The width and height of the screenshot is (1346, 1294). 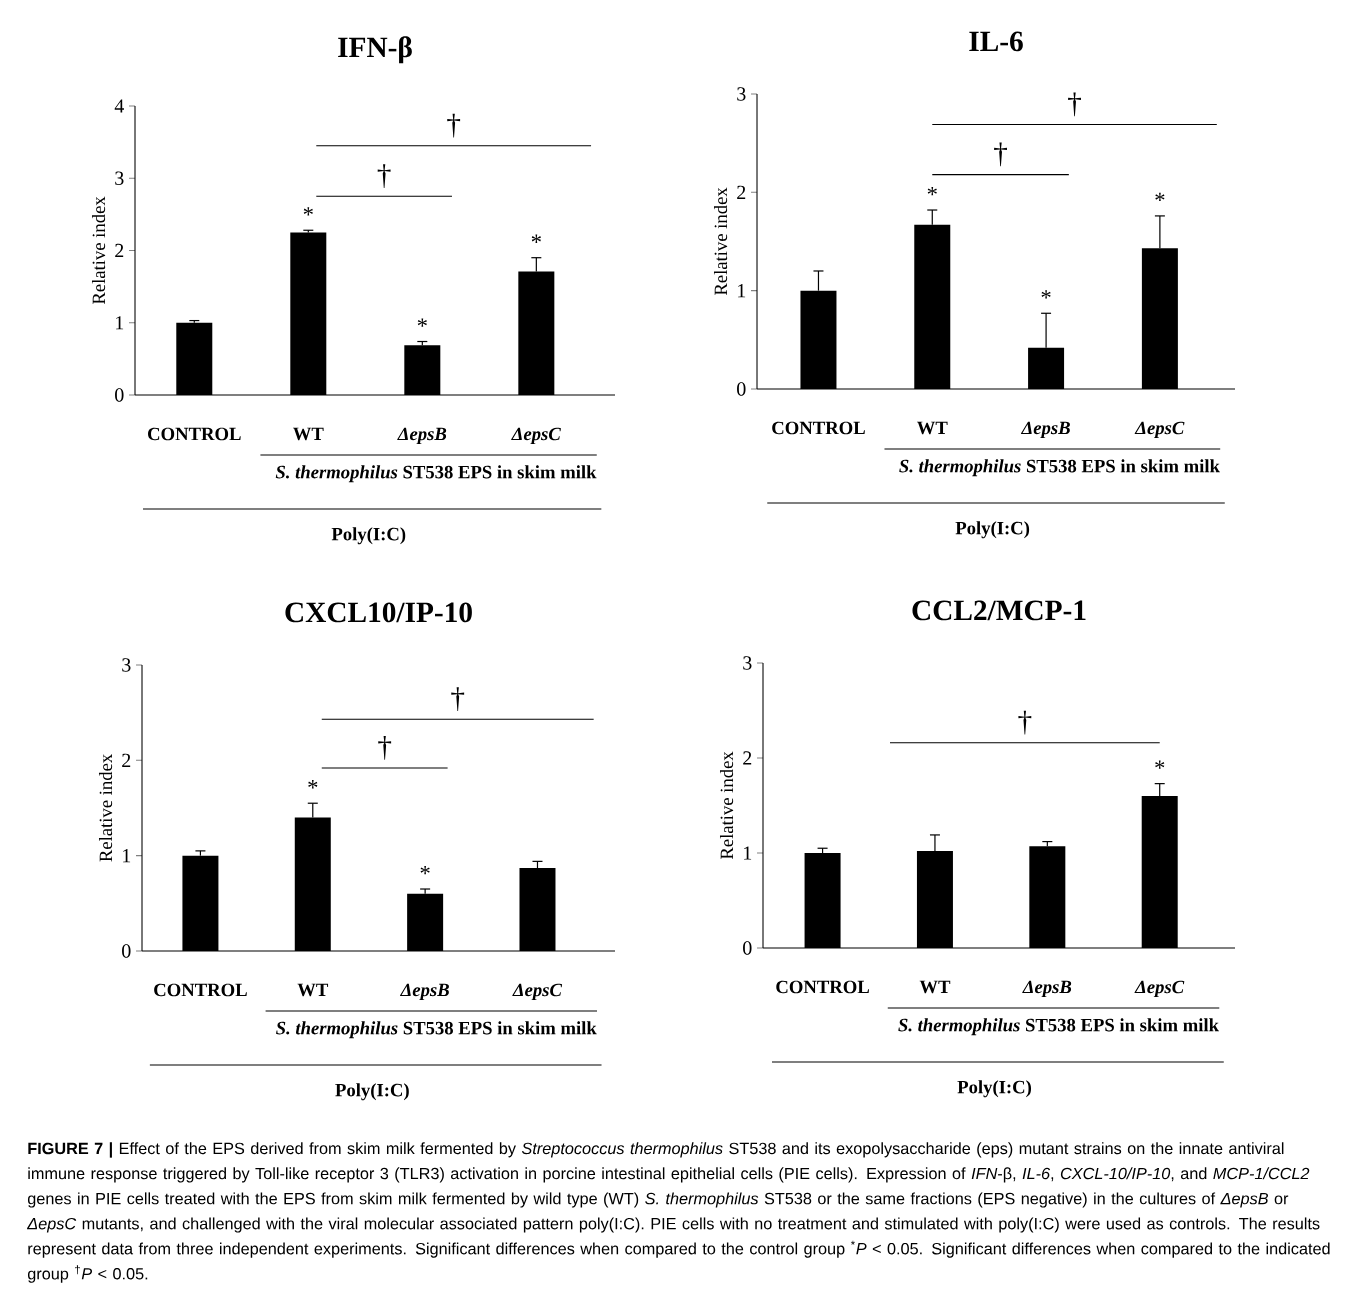 What do you see at coordinates (996, 41) in the screenshot?
I see `chart-title: IL-6` at bounding box center [996, 41].